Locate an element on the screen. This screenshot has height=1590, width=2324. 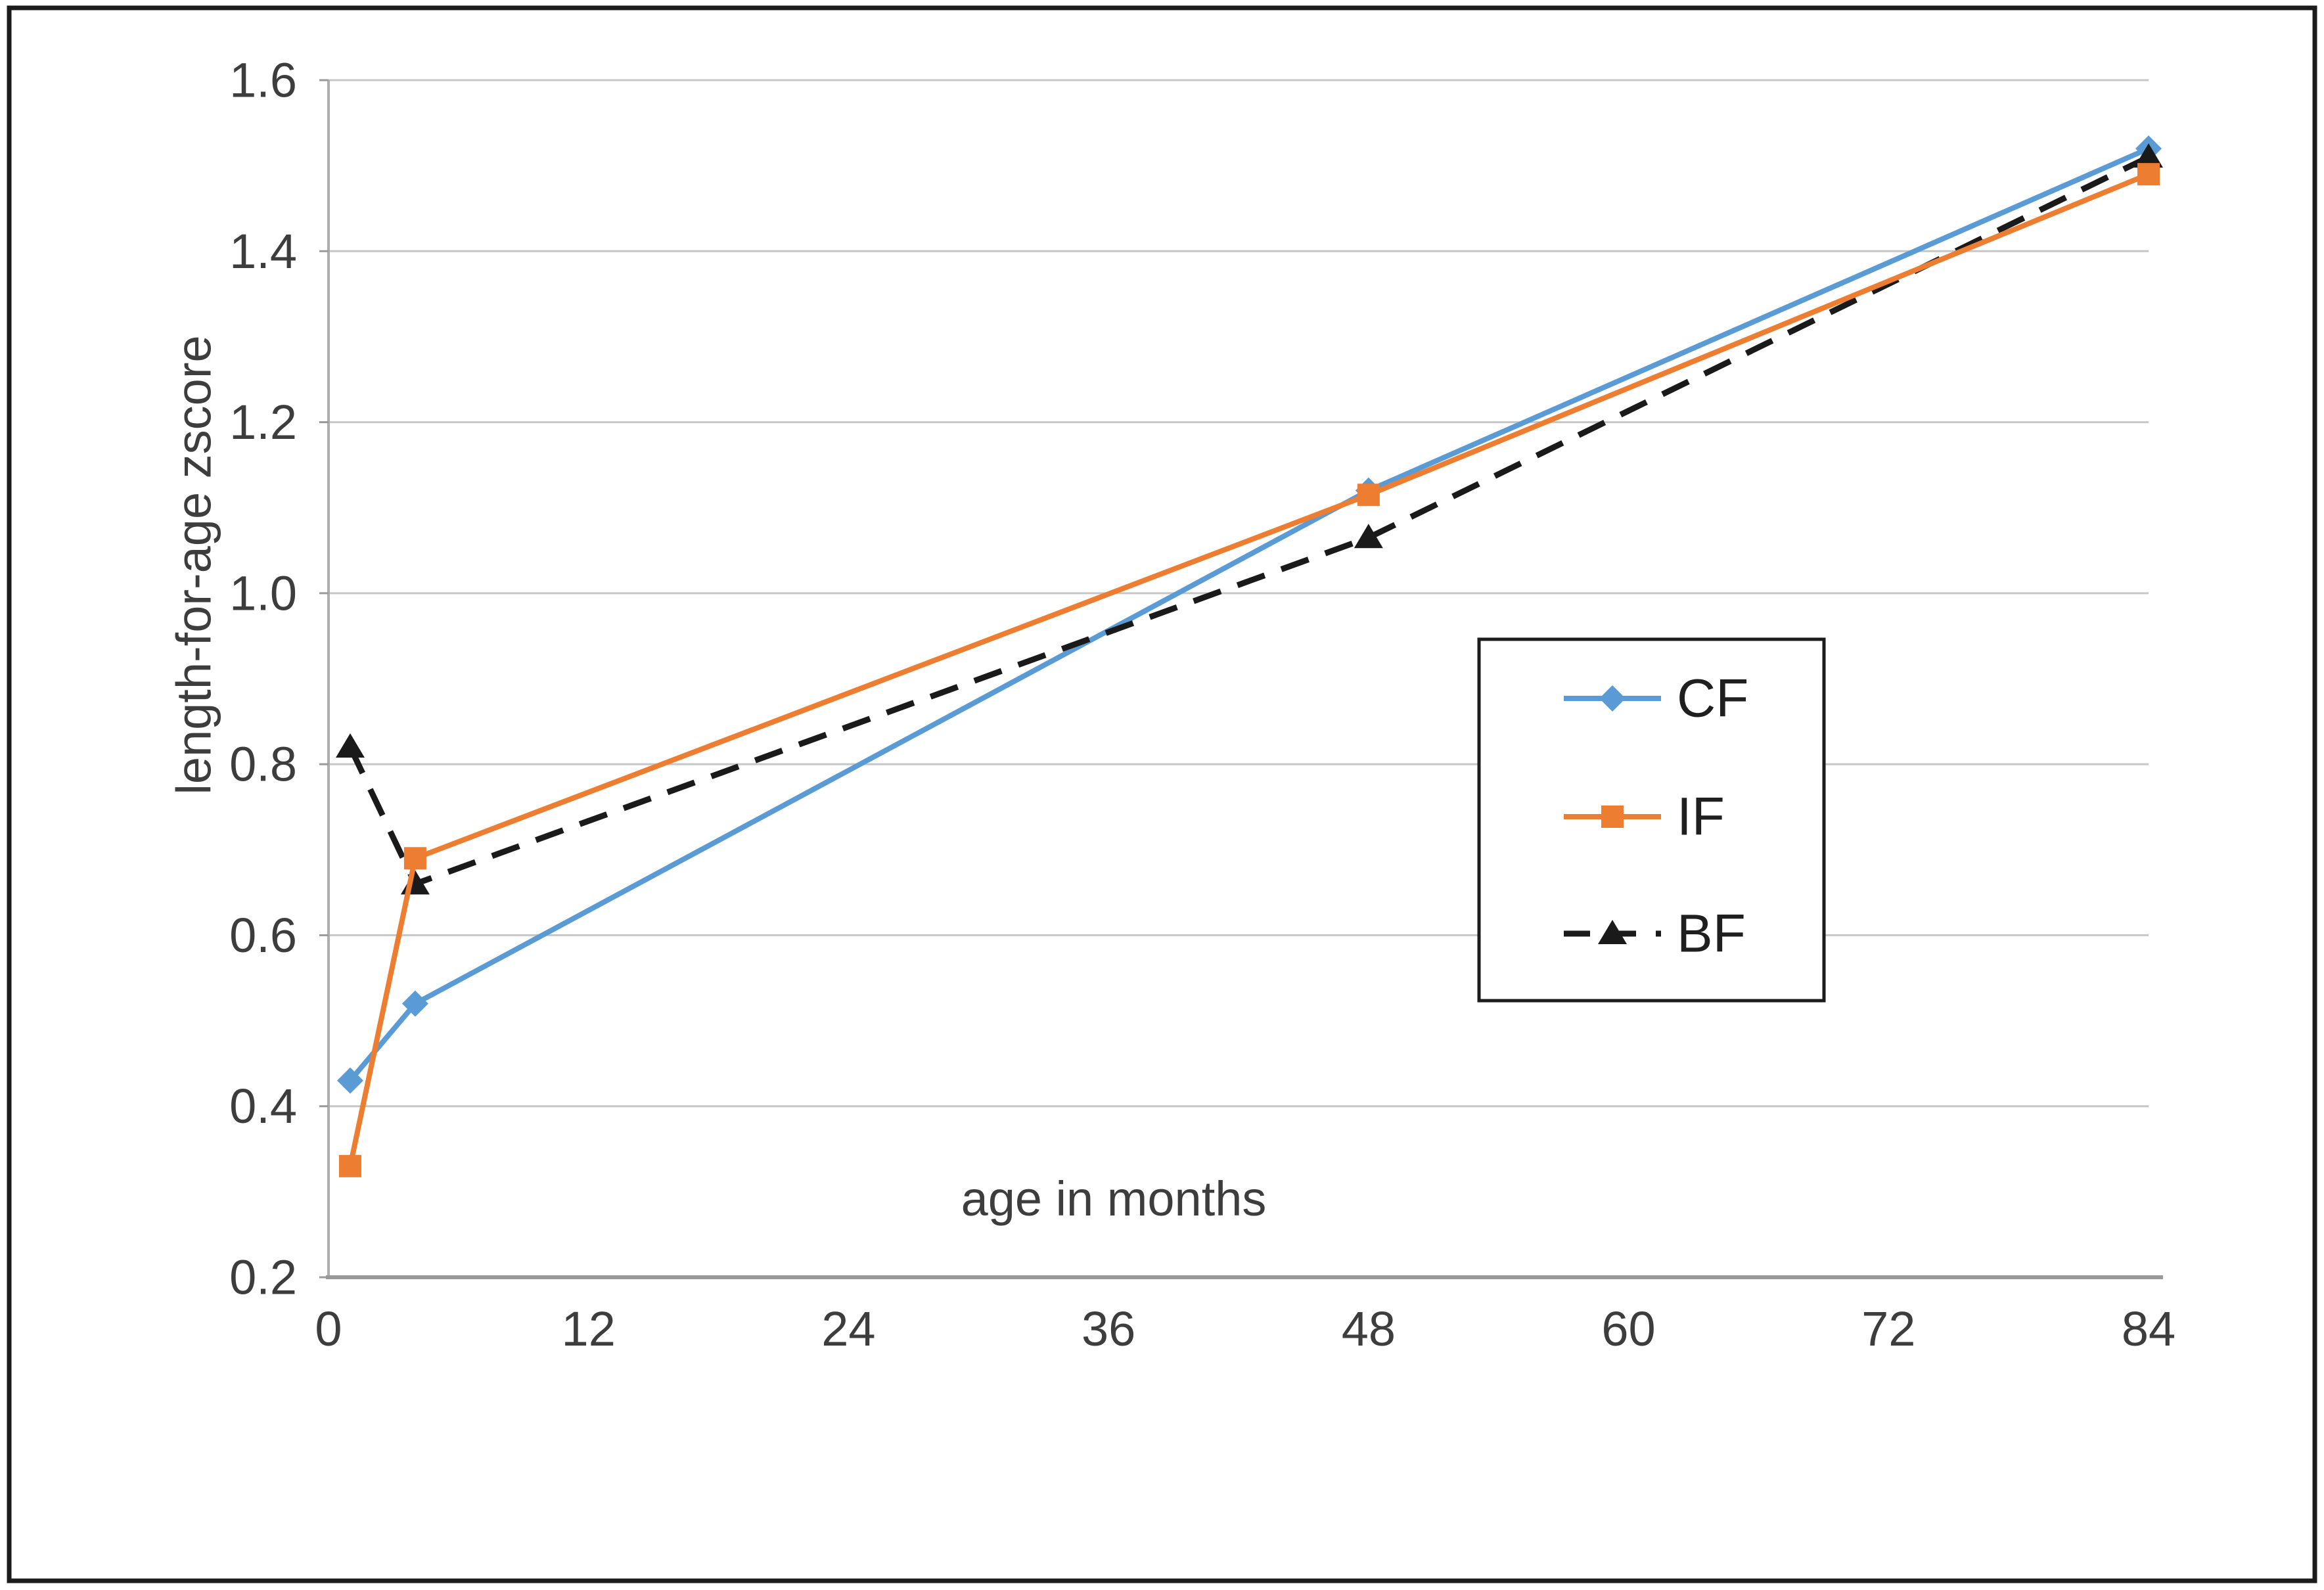
x-tick-label: 48 is located at coordinates (1369, 1329).